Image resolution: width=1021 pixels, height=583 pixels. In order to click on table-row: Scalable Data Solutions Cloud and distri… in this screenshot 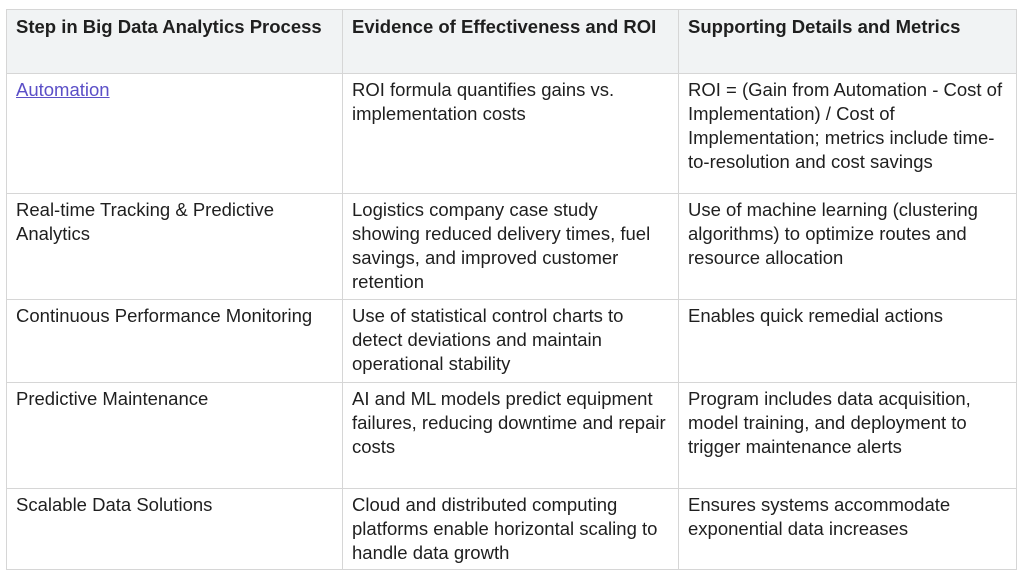, I will do `click(511, 529)`.